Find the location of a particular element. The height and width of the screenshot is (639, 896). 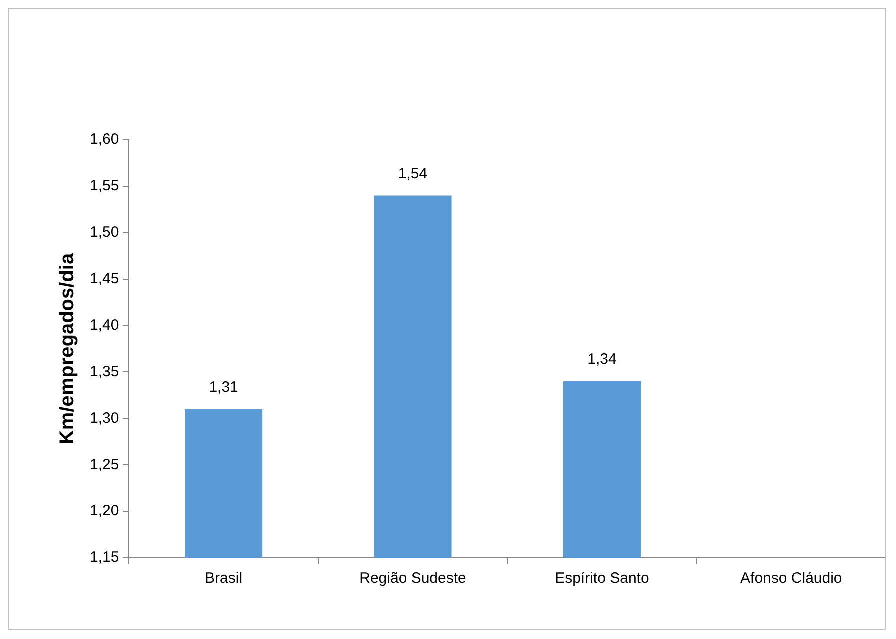

y-tick-label: 1,30 is located at coordinates (105, 418).